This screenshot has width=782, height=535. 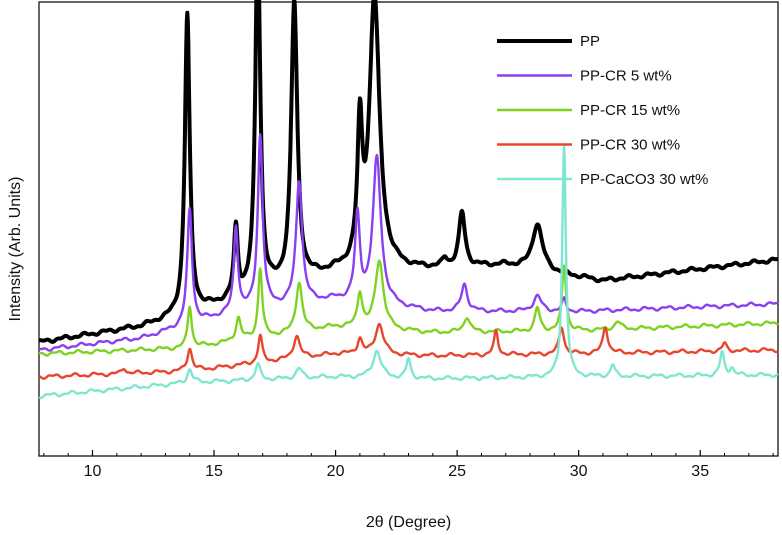 What do you see at coordinates (590, 41) in the screenshot?
I see `legend-label-1: PP` at bounding box center [590, 41].